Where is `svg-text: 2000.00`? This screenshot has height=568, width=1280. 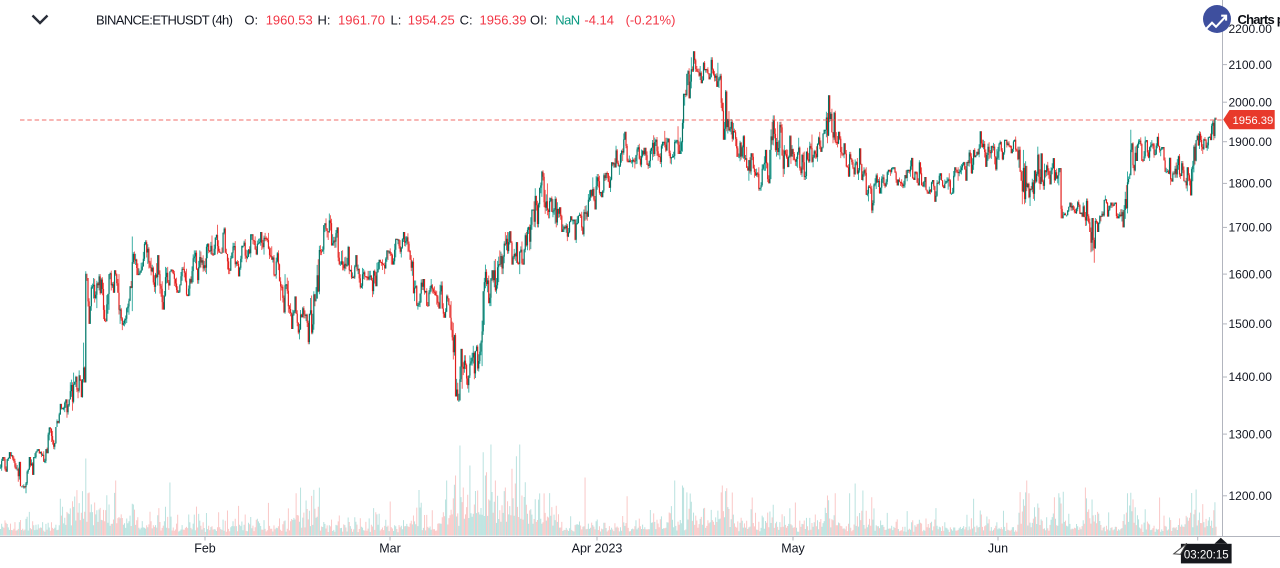
svg-text: 2000.00 is located at coordinates (1251, 102).